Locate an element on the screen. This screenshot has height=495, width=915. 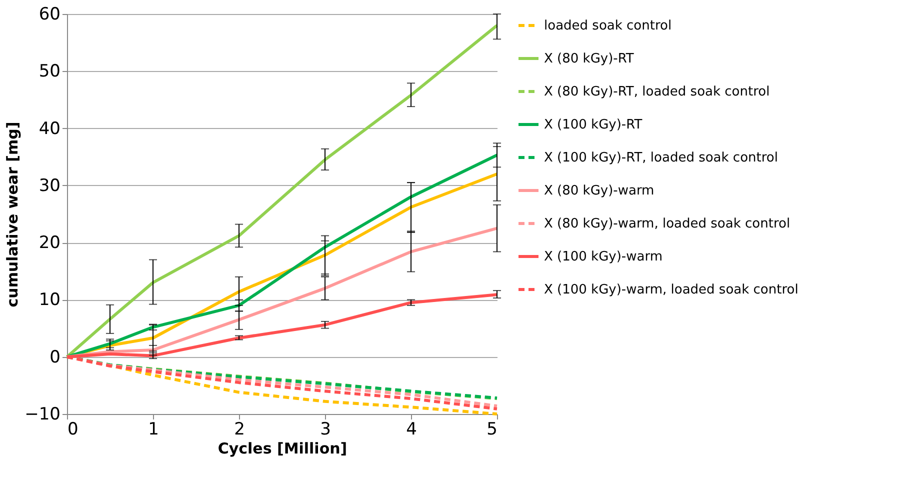
x-tick-label: 2 is located at coordinates (239, 430).